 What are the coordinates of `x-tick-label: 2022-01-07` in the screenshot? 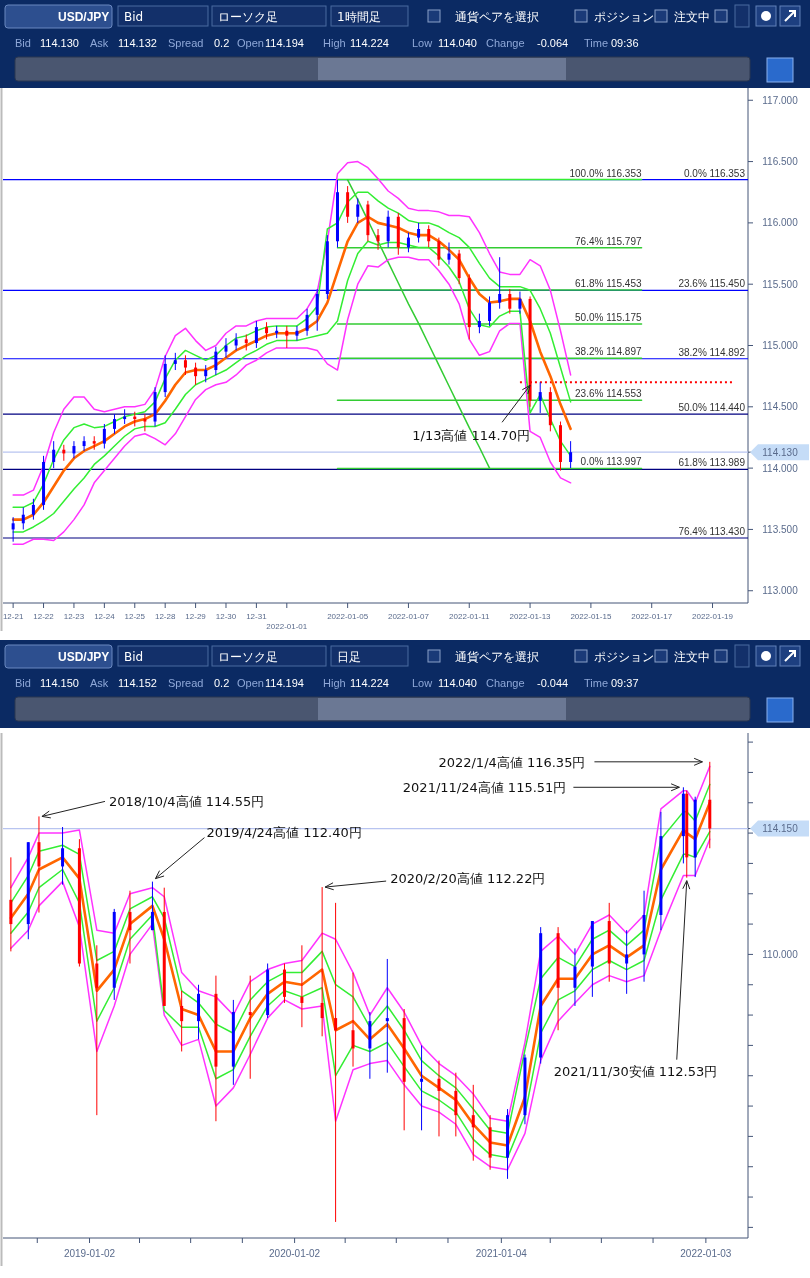 It's located at (408, 616).